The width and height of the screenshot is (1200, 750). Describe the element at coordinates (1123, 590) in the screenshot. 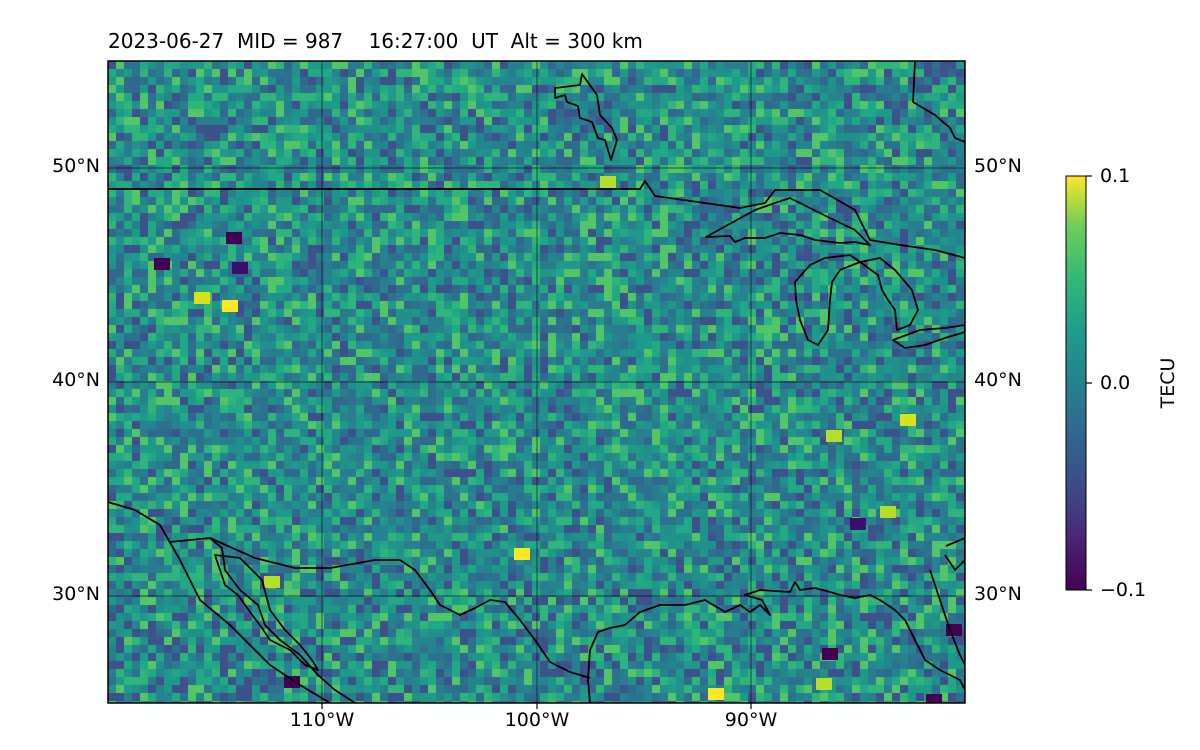

I see `colorbar-tick-min: −0.1` at that location.